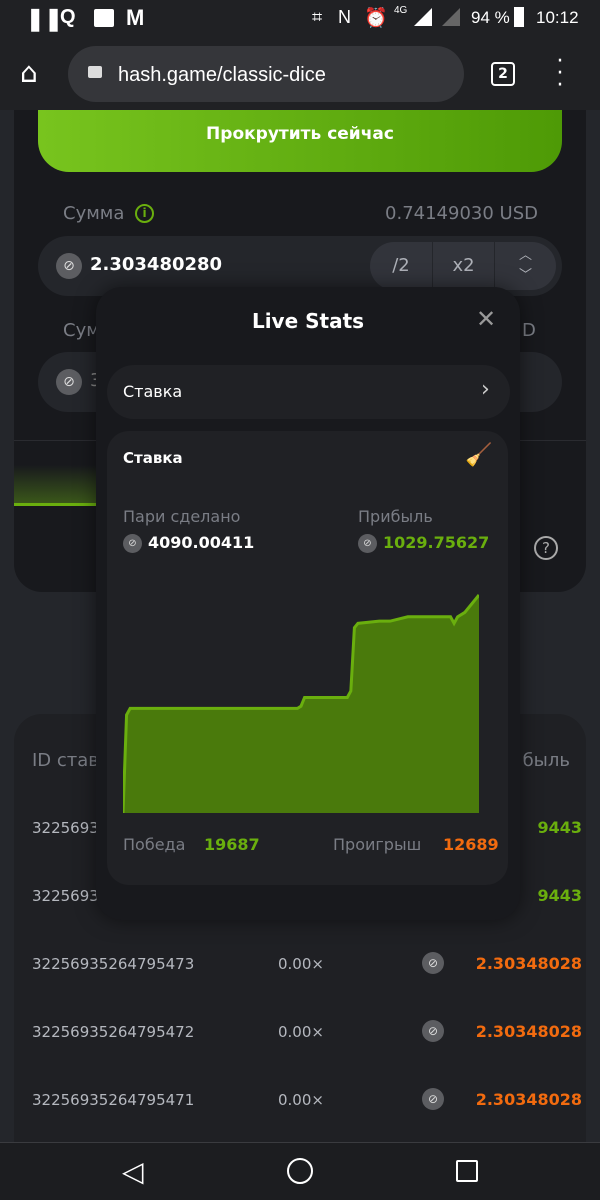  What do you see at coordinates (503, 74) in the screenshot?
I see `tab-switcher-button: 2` at bounding box center [503, 74].